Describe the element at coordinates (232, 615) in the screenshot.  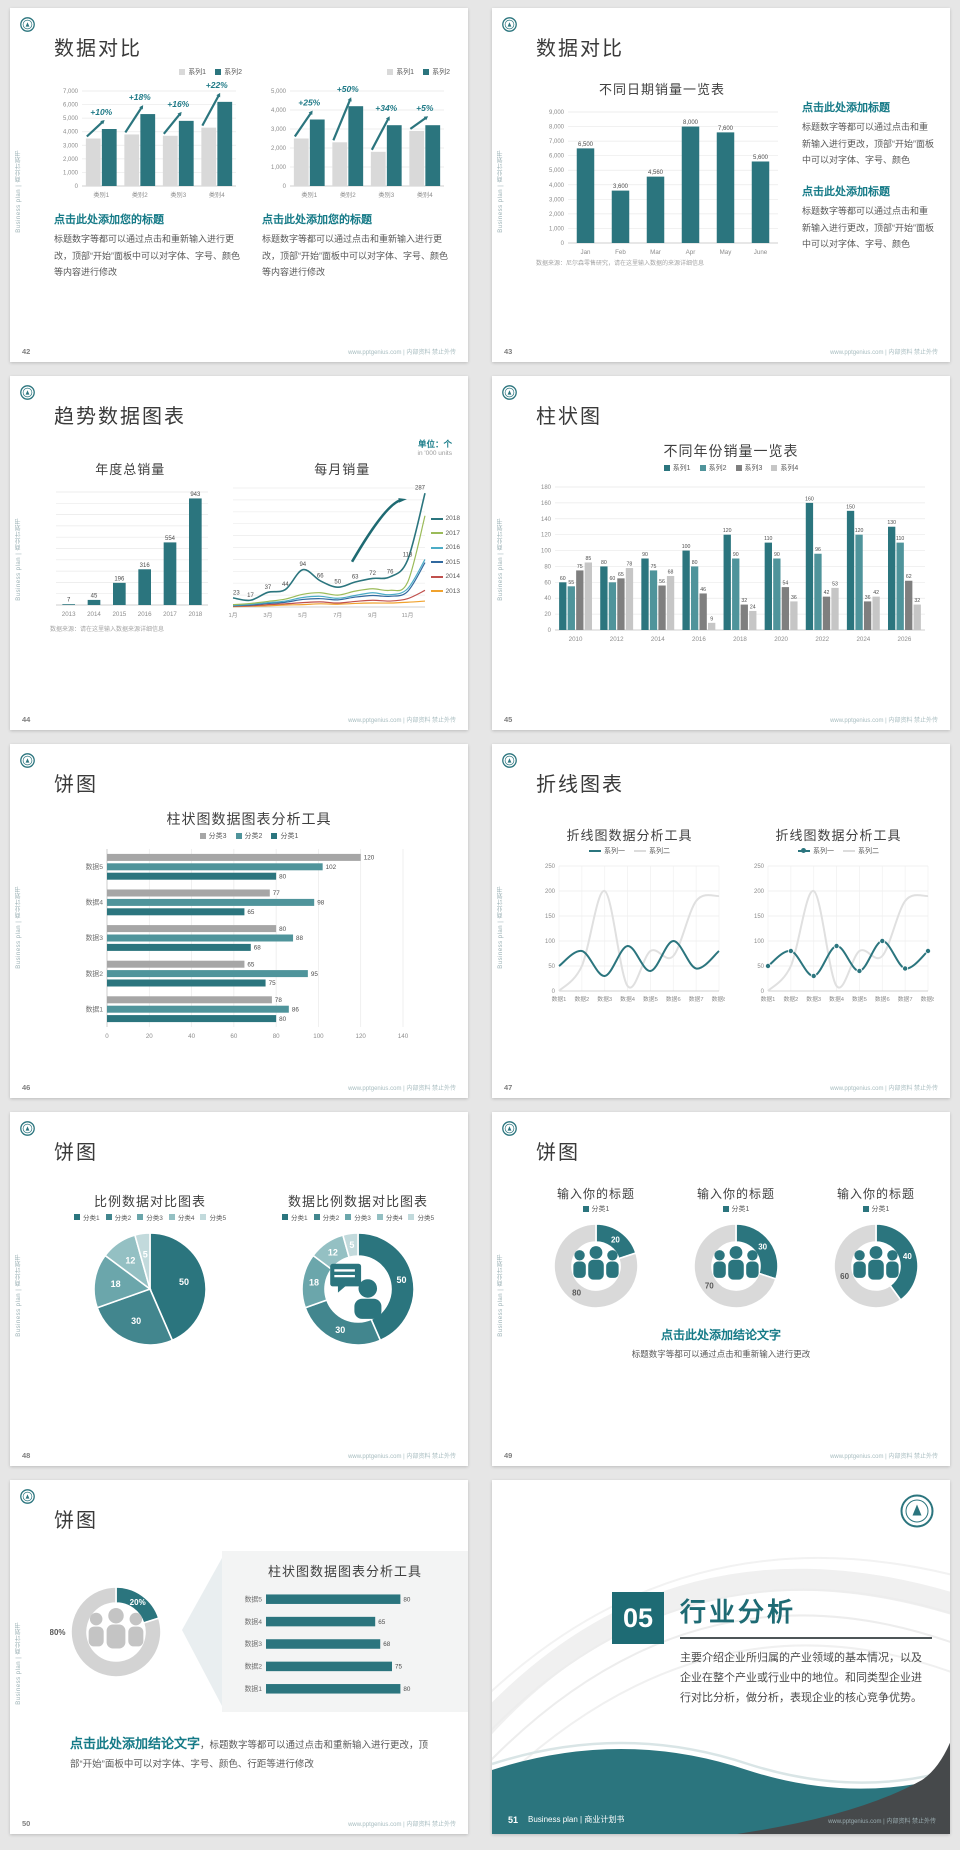
I see `svg-text: 1月` at that location.